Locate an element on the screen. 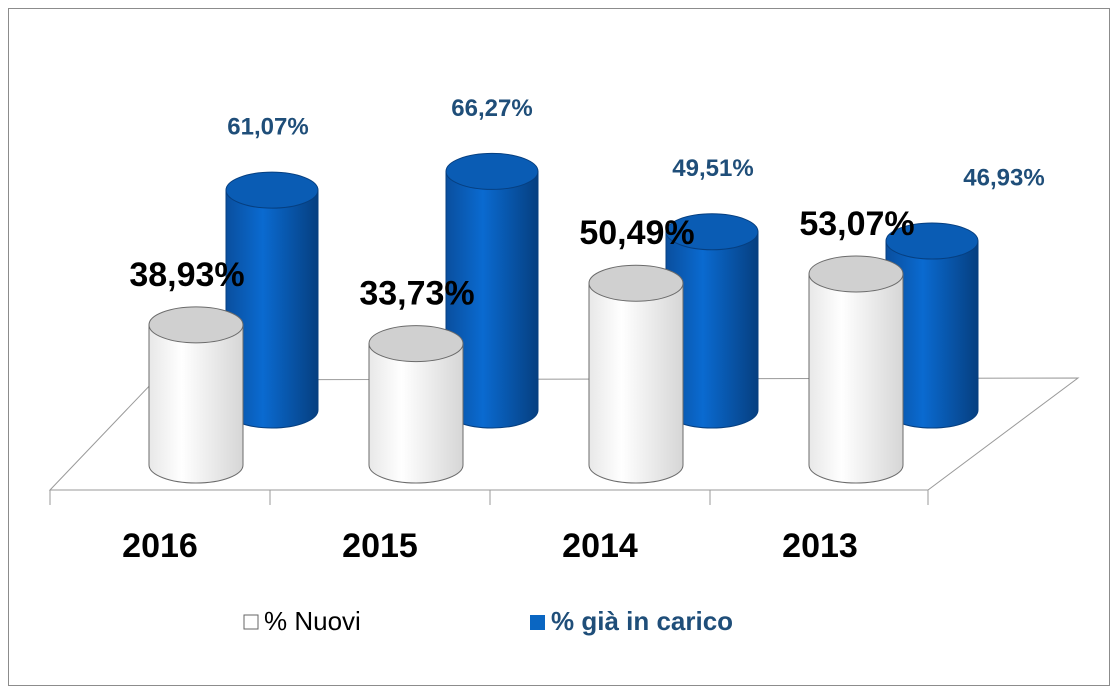 The height and width of the screenshot is (694, 1117). value-label: 49,51% is located at coordinates (712, 168).